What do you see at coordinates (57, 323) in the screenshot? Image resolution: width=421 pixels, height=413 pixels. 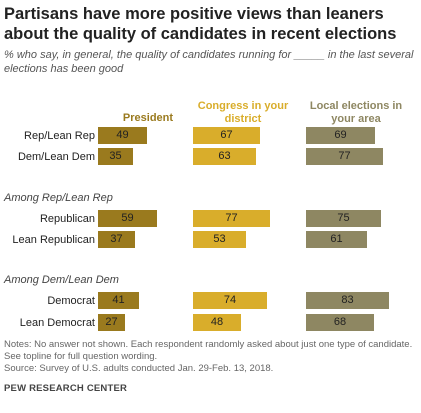 I see `row-label: Lean Democrat` at bounding box center [57, 323].